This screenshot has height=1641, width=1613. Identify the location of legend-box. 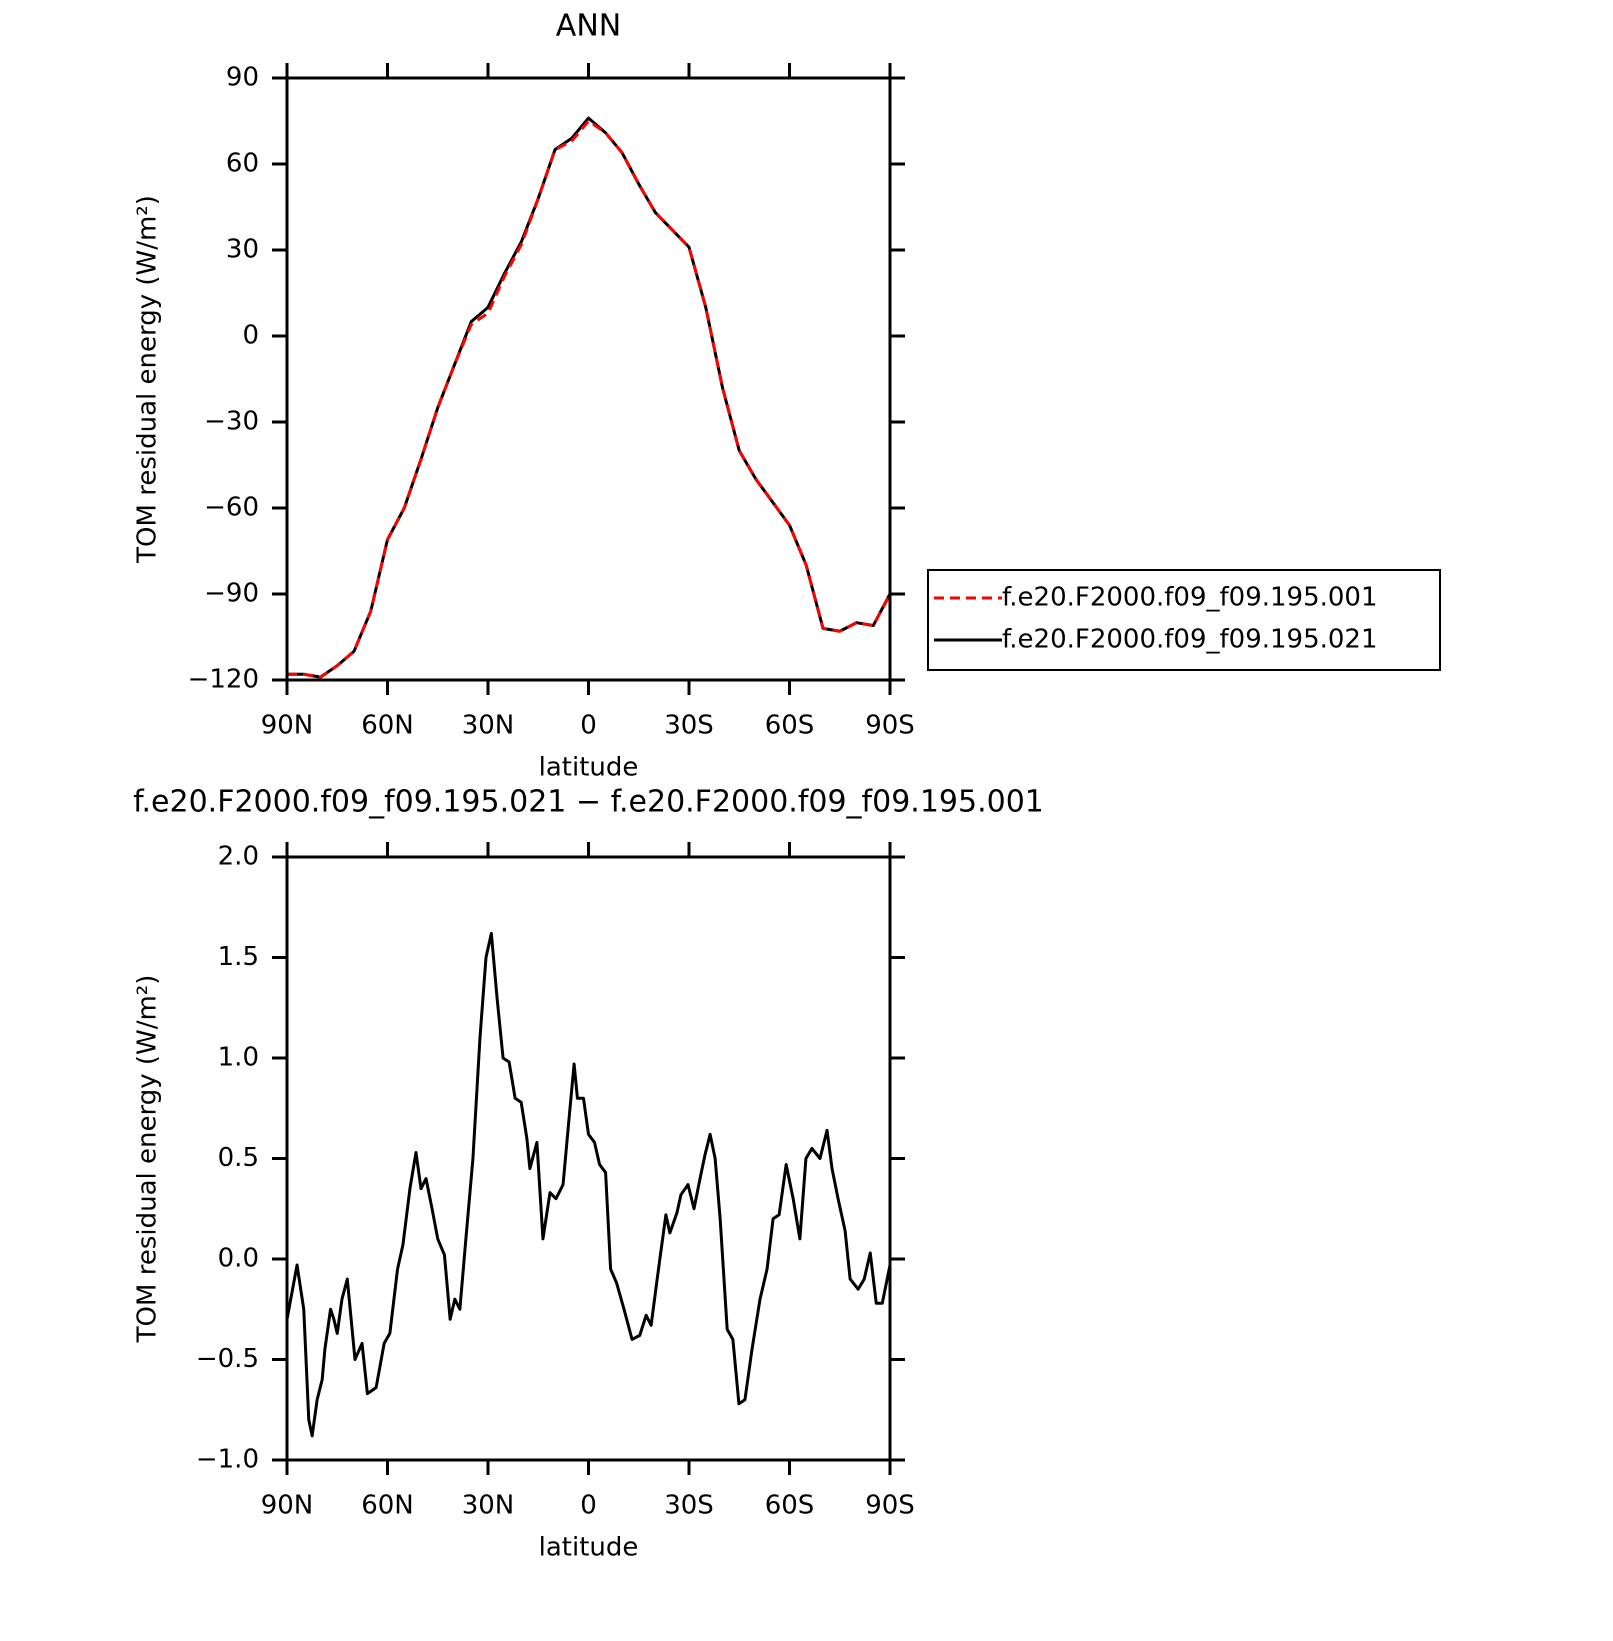
(1184, 620).